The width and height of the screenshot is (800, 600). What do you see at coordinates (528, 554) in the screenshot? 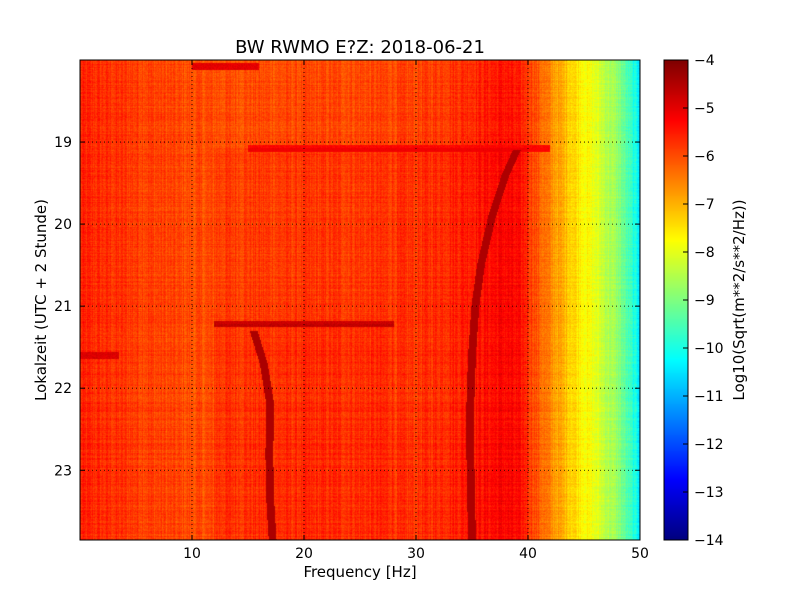
I see `x-tick-label: 40` at bounding box center [528, 554].